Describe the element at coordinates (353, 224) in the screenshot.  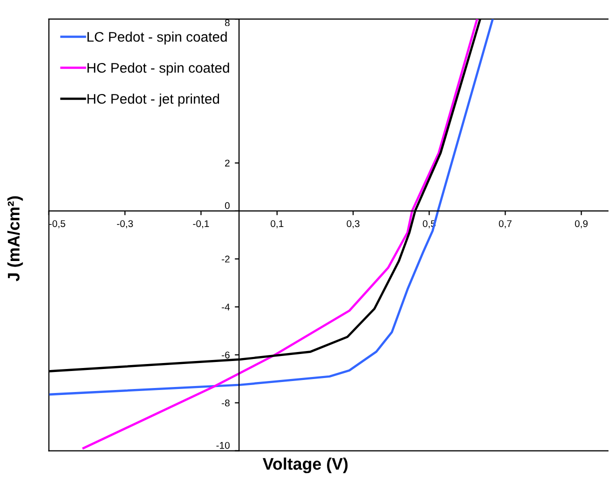
I see `x-tick-label: 0,3` at that location.